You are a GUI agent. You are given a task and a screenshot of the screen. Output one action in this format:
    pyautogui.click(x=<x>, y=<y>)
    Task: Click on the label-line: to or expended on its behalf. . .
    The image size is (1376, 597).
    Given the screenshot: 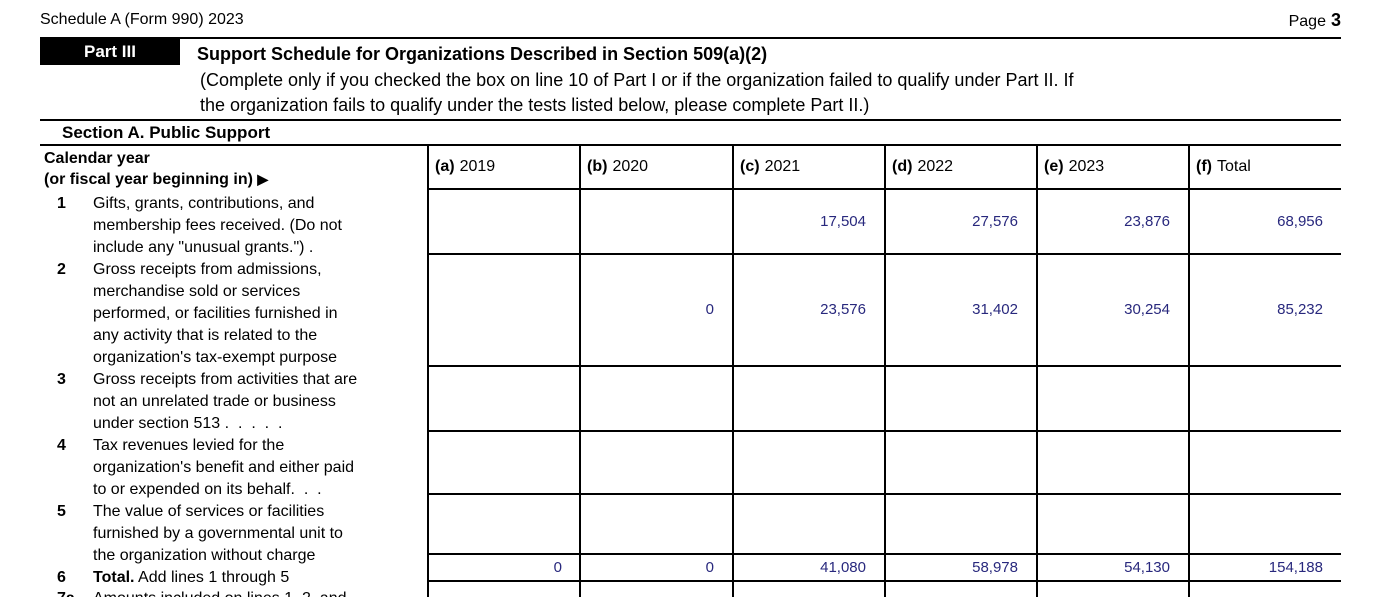 What is the action you would take?
    pyautogui.click(x=207, y=489)
    